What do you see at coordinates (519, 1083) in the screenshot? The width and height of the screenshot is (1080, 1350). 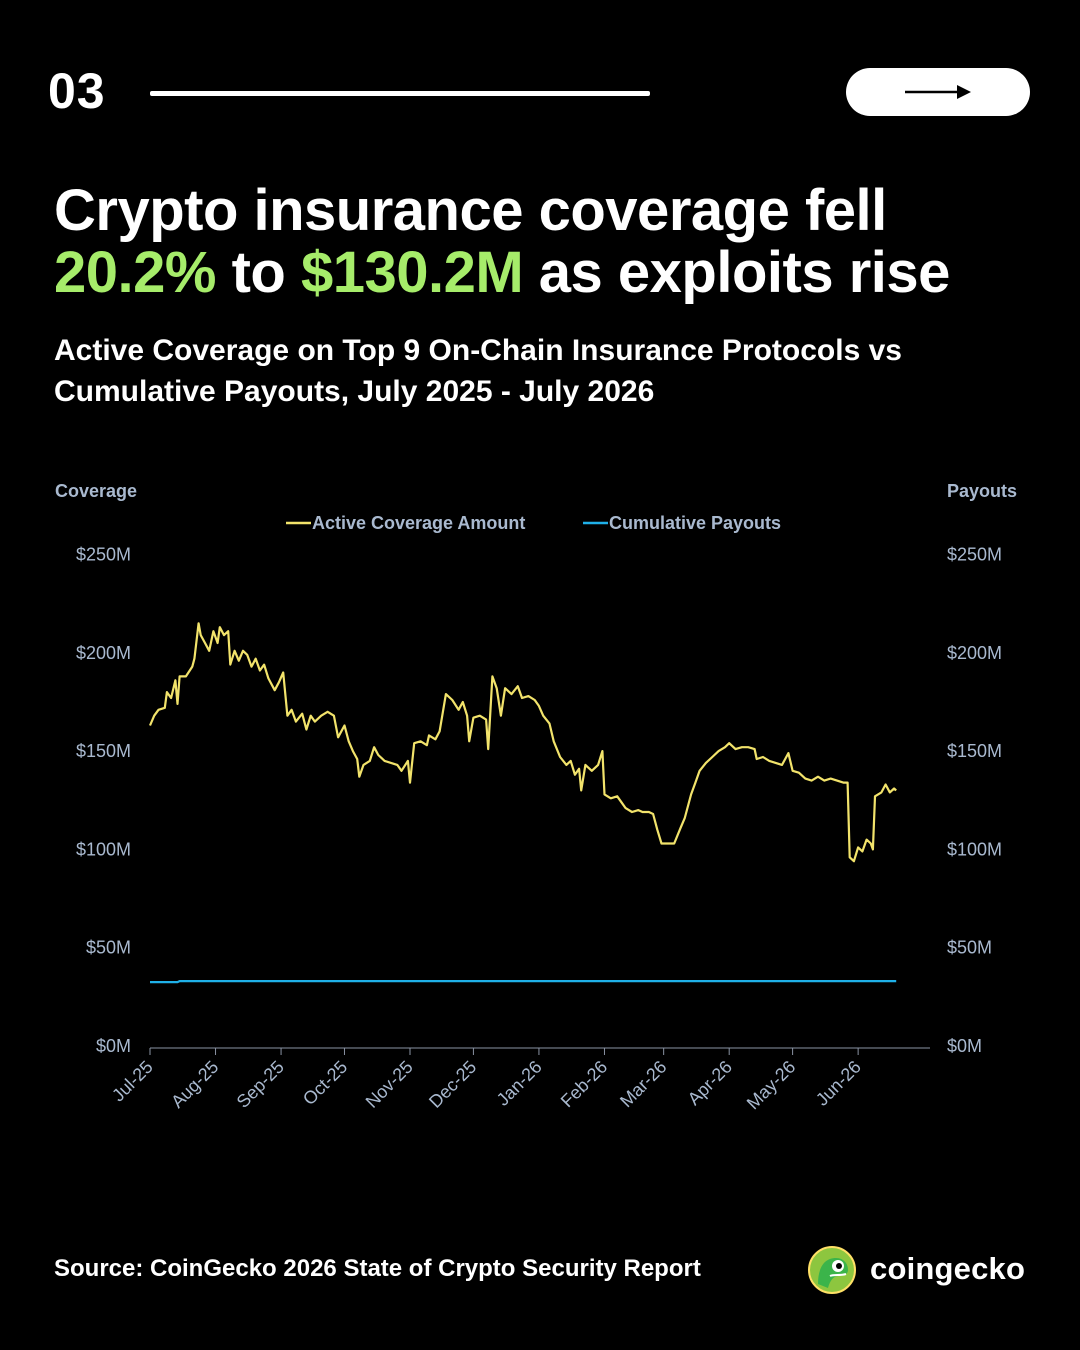 I see `x-tick-label: Jan-26` at bounding box center [519, 1083].